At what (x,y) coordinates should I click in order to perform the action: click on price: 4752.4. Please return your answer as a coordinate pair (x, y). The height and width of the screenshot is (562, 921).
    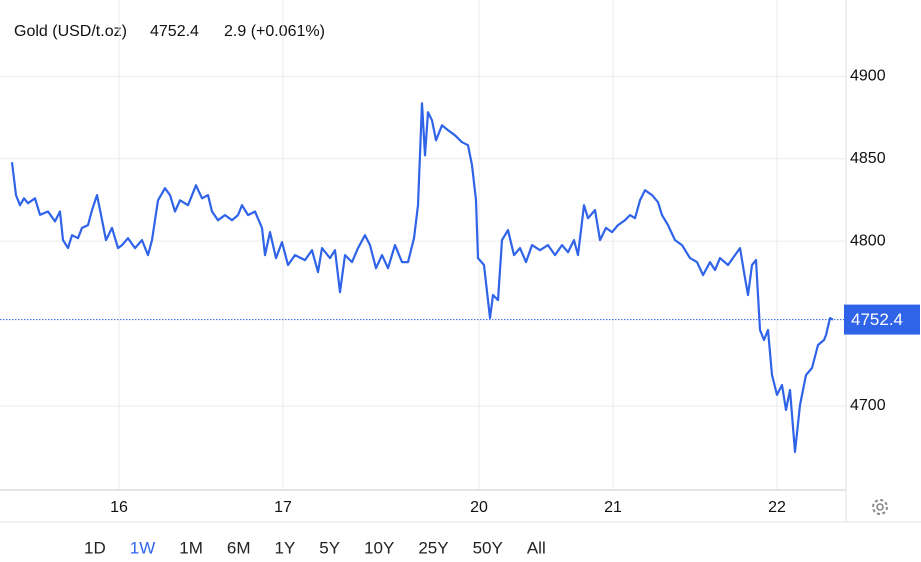
    Looking at the image, I should click on (174, 31).